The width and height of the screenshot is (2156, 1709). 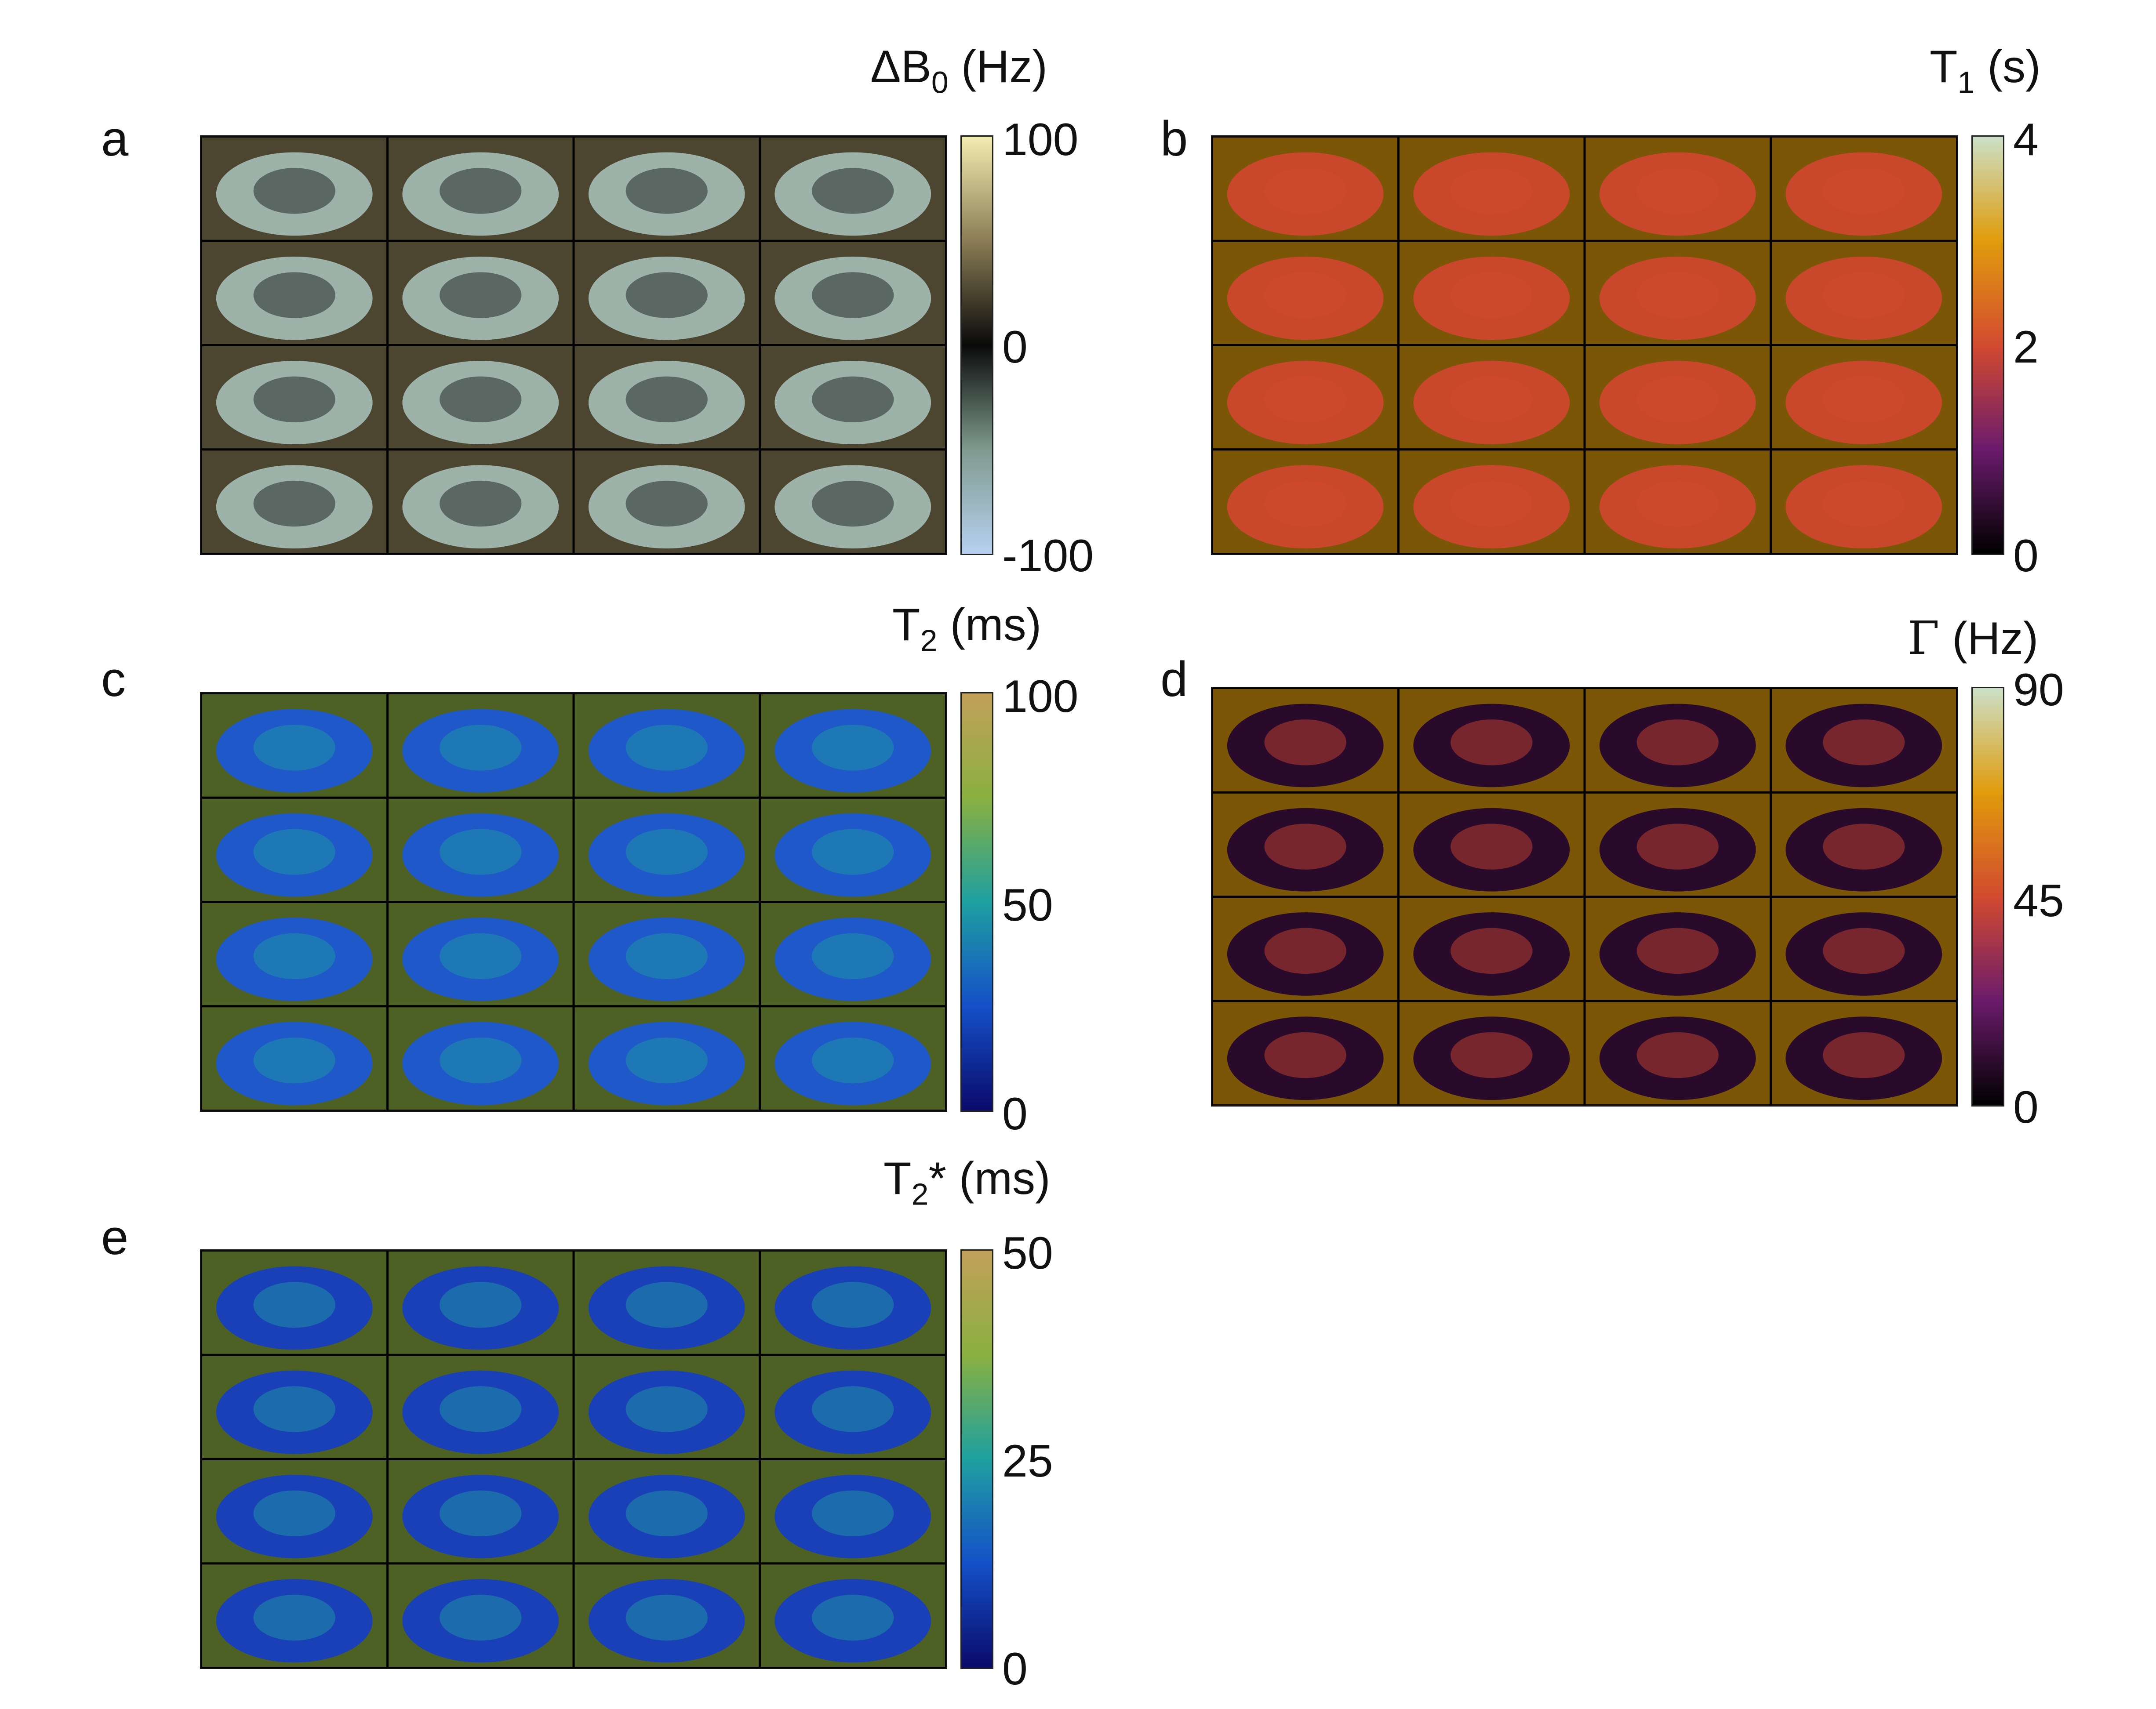 What do you see at coordinates (1924, 638) in the screenshot?
I see `title-symbol: Γ` at bounding box center [1924, 638].